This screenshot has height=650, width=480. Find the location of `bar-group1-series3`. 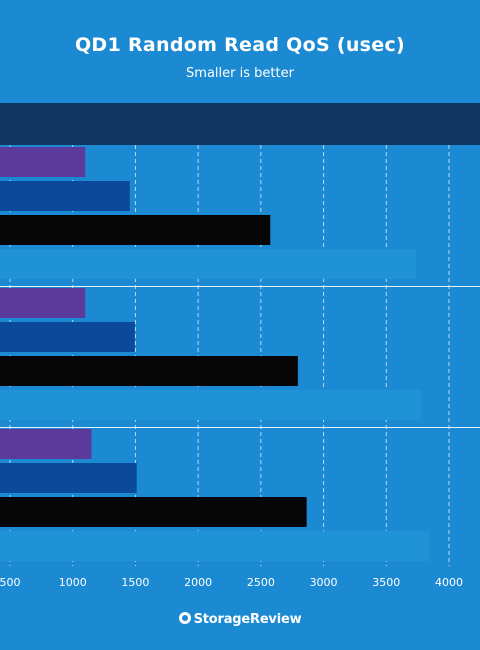

bar-group1-series3 is located at coordinates (135, 230).